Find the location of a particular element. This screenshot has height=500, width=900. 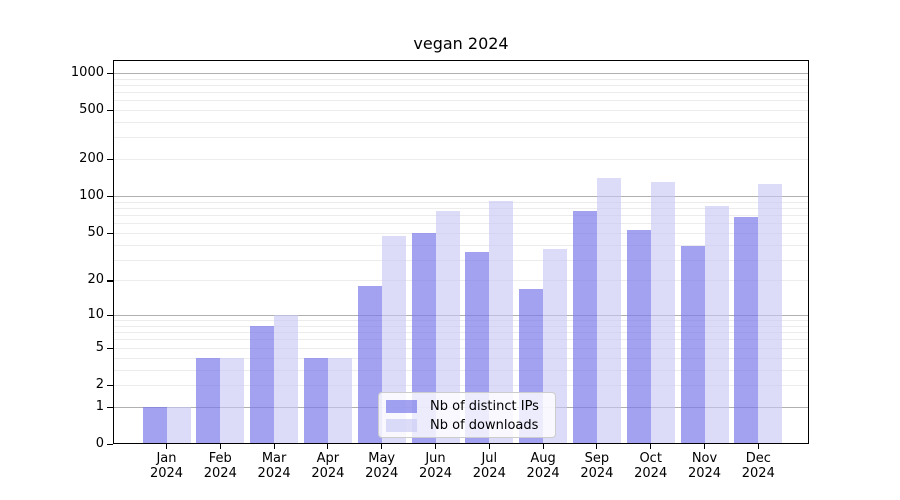

x-tick-month: Feb is located at coordinates (220, 458).